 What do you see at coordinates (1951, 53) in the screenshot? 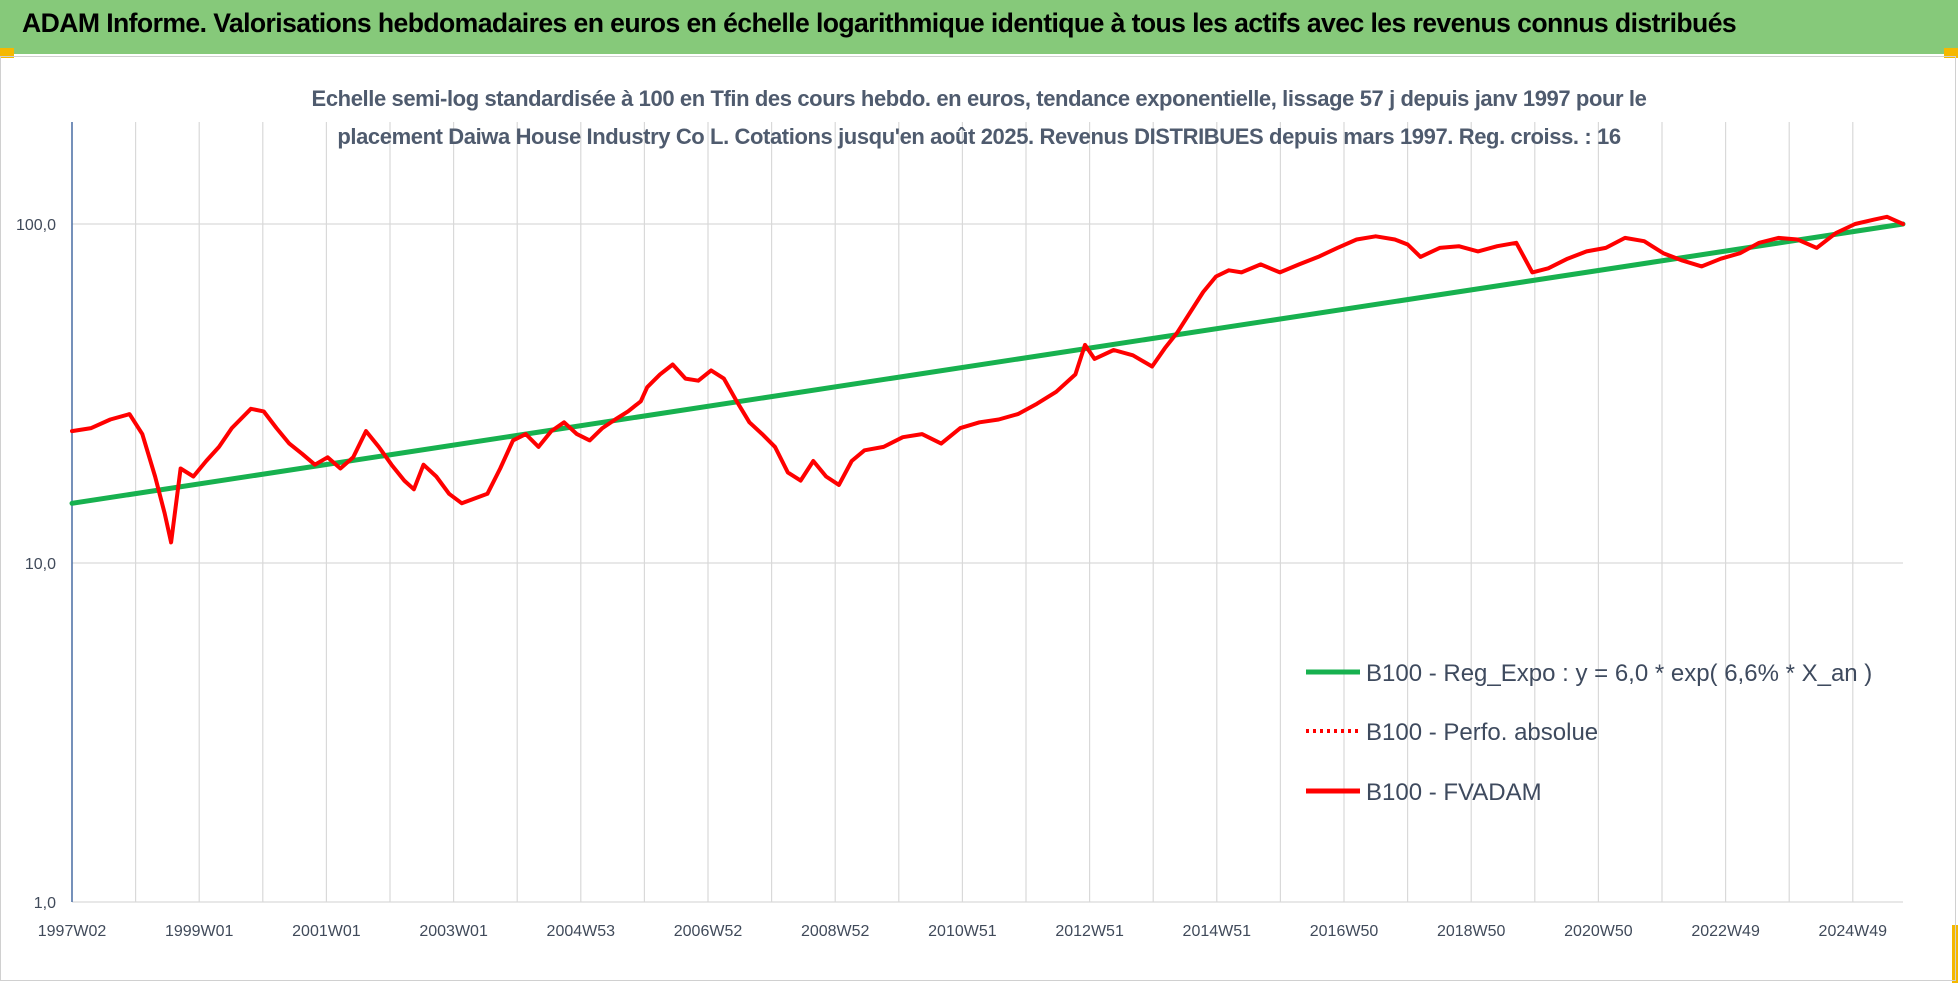
I see `corner-marker-top-right` at bounding box center [1951, 53].